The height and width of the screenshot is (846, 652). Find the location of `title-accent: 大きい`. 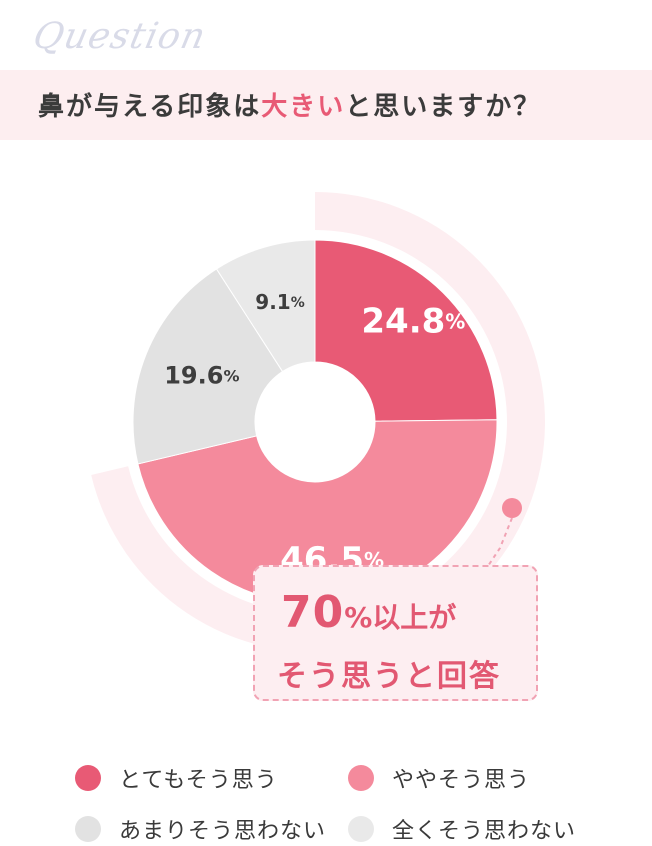

title-accent: 大きい is located at coordinates (303, 107).